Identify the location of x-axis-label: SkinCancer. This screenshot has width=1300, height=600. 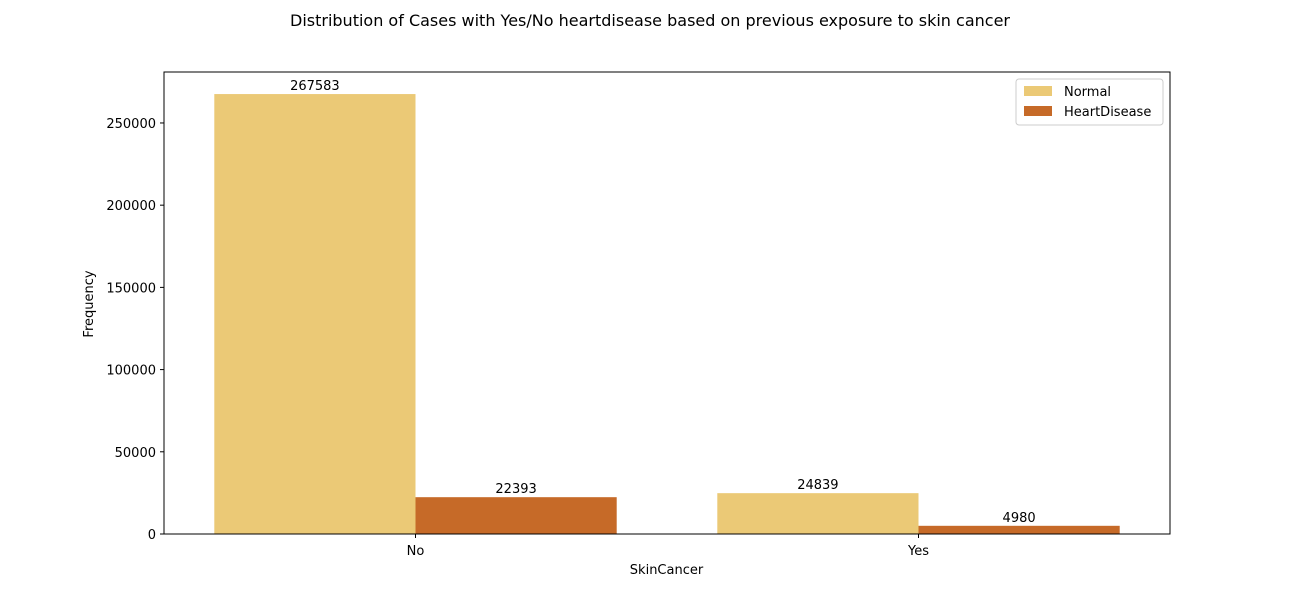
(667, 570).